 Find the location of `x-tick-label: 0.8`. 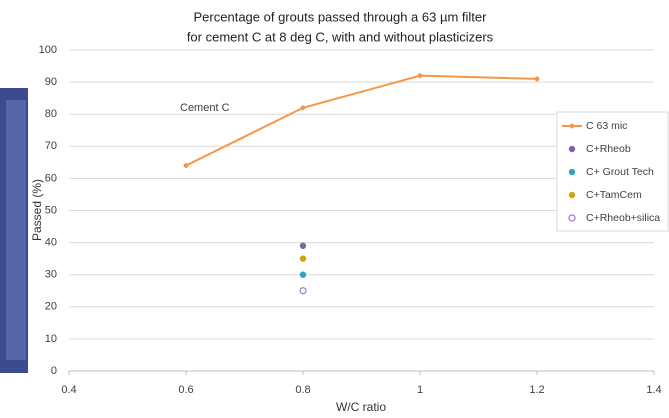

x-tick-label: 0.8 is located at coordinates (302, 390).